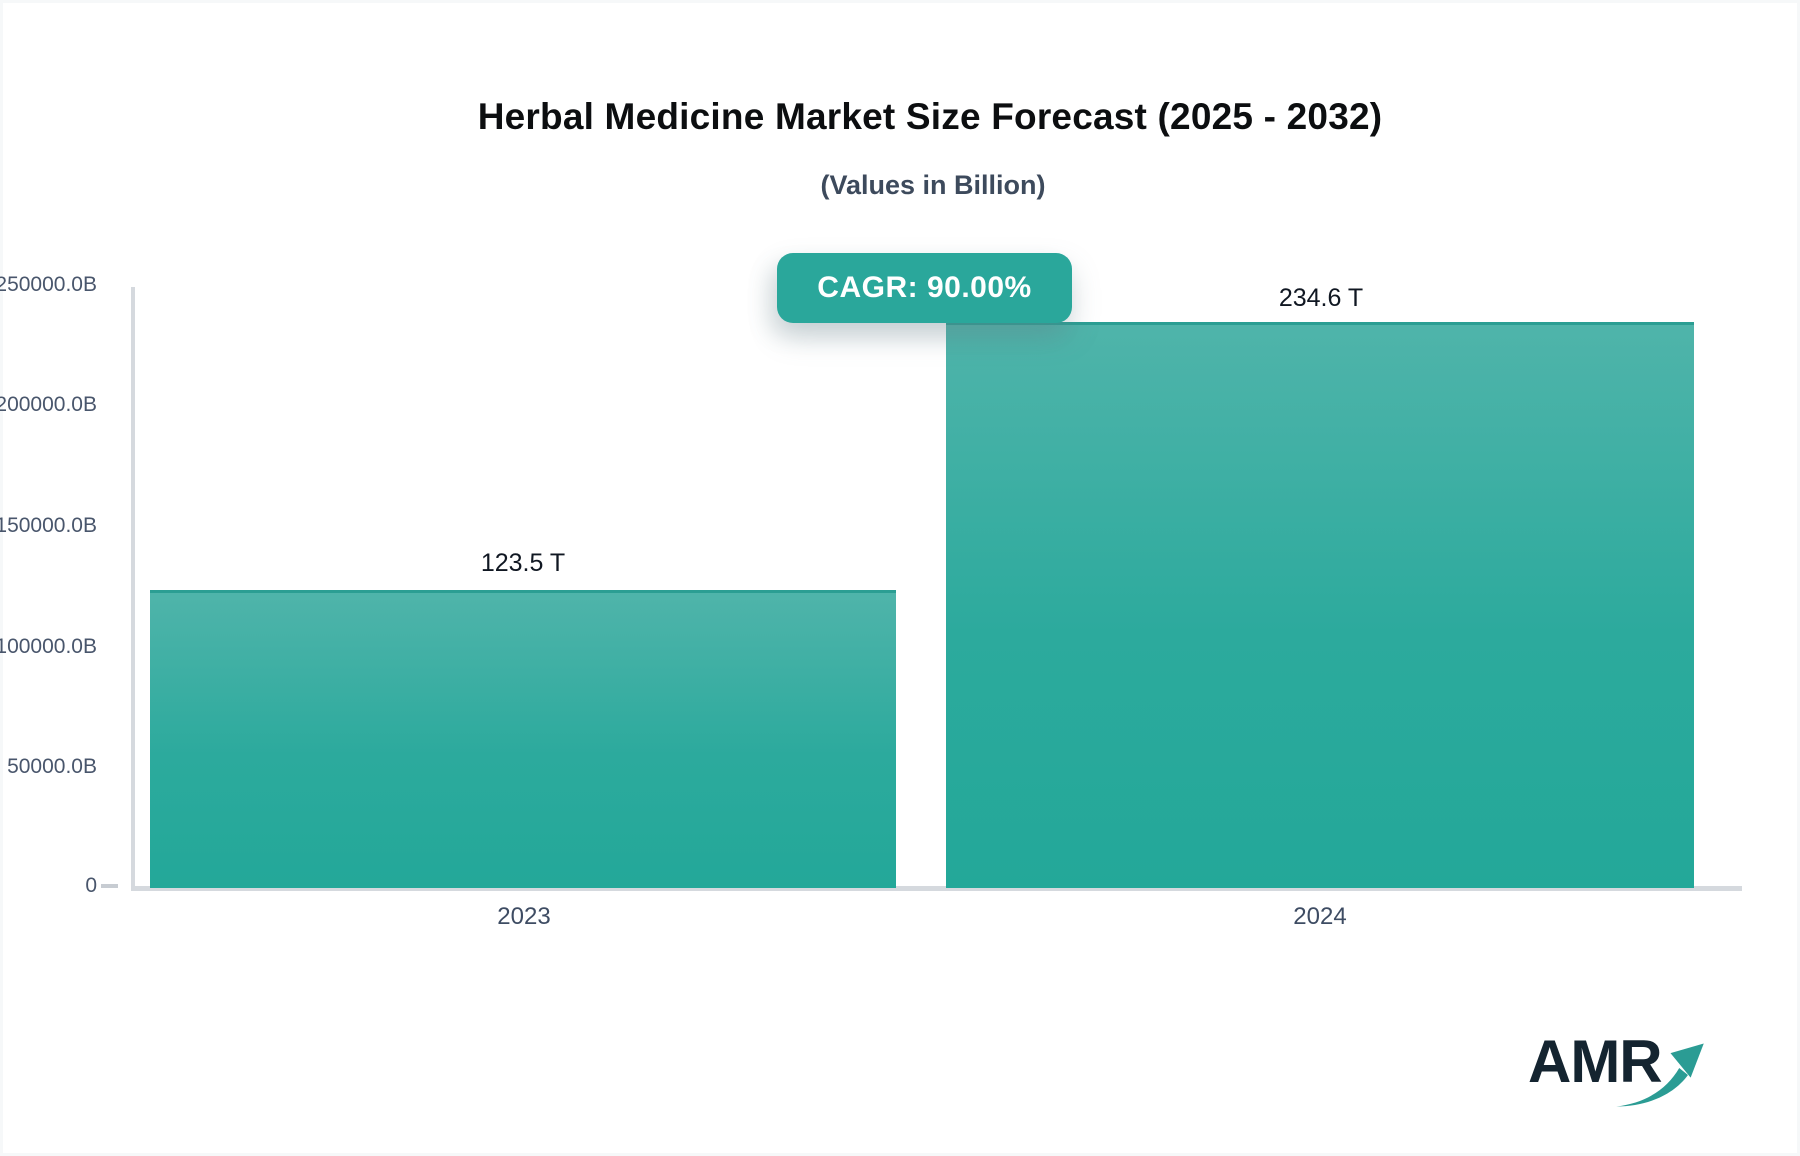 This screenshot has height=1156, width=1800. I want to click on y-tick-label-150000: 150000.0B, so click(48, 525).